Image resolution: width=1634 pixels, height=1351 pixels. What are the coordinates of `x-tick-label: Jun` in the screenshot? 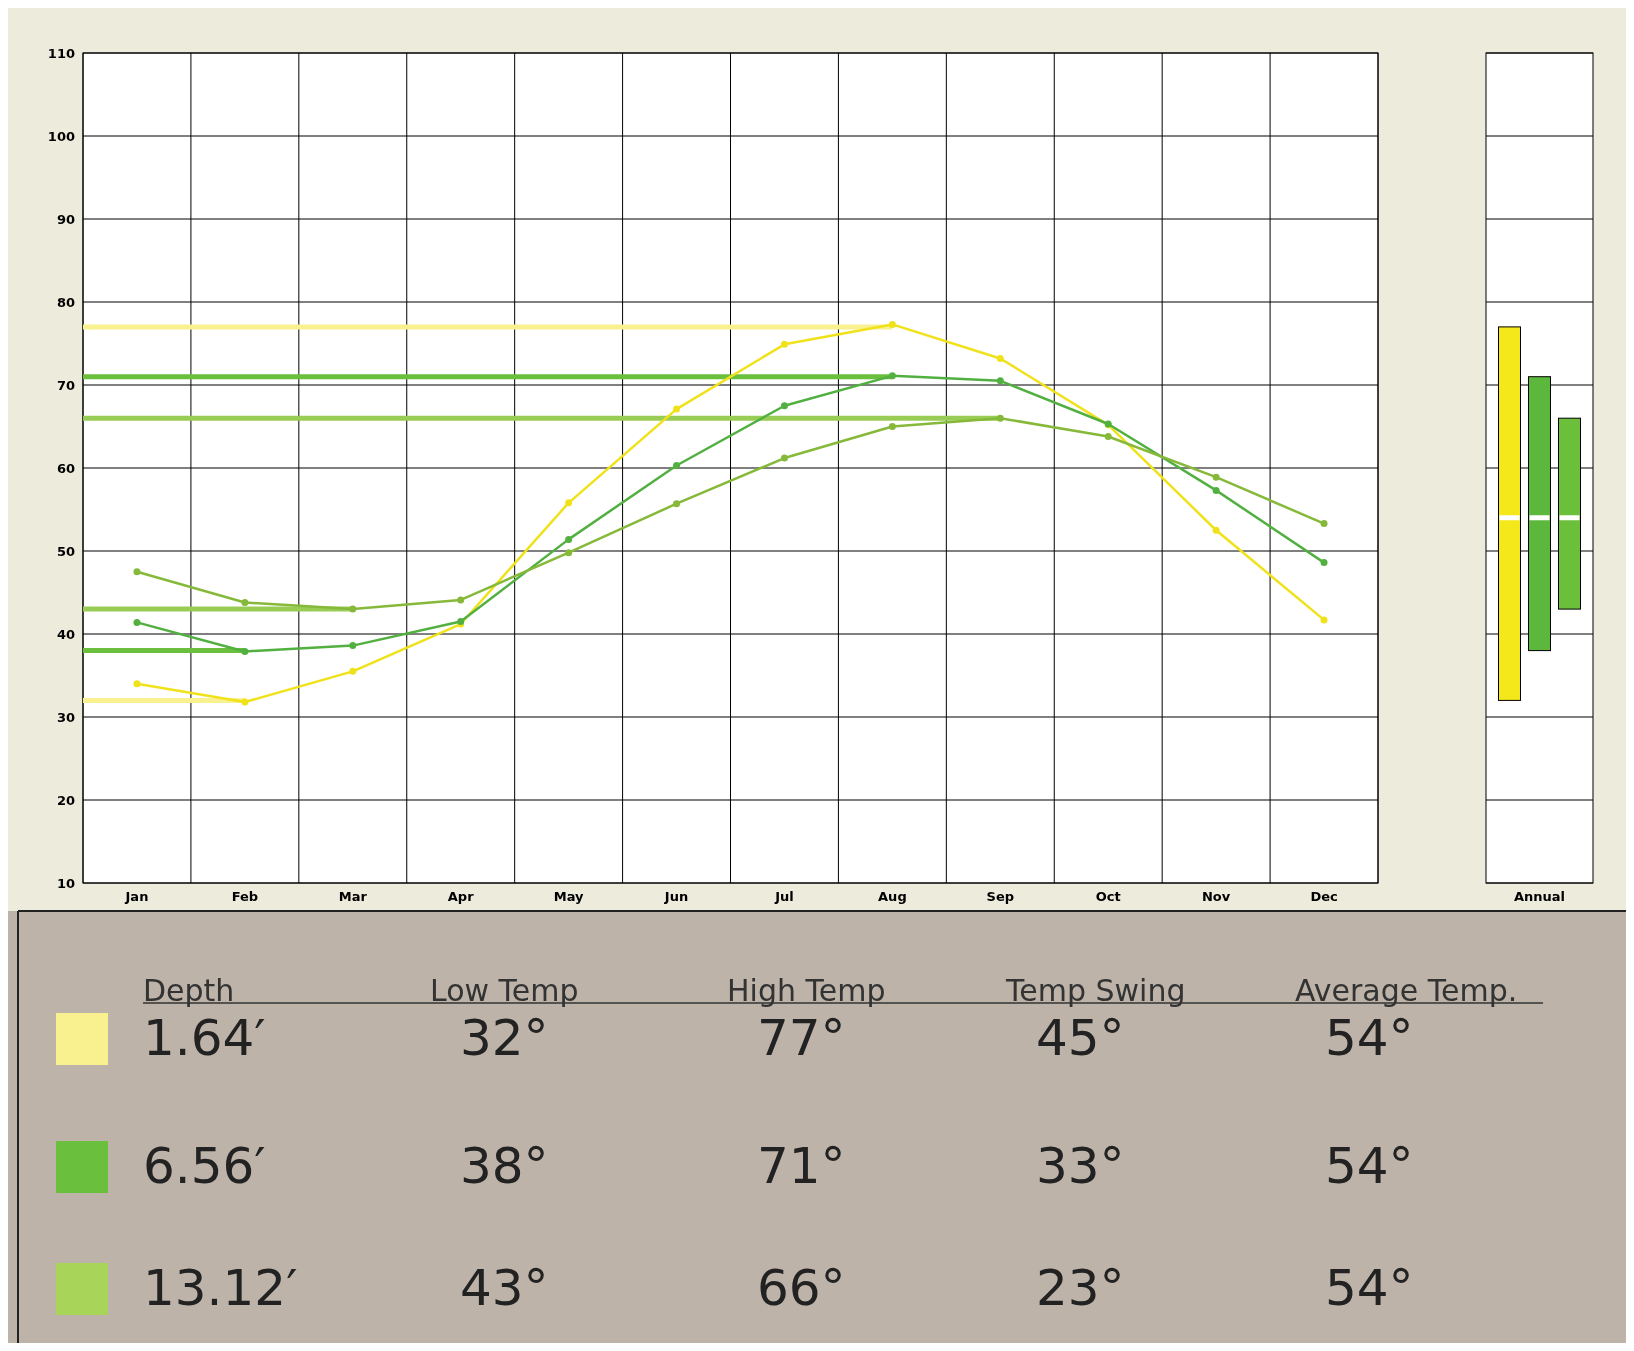 It's located at (676, 896).